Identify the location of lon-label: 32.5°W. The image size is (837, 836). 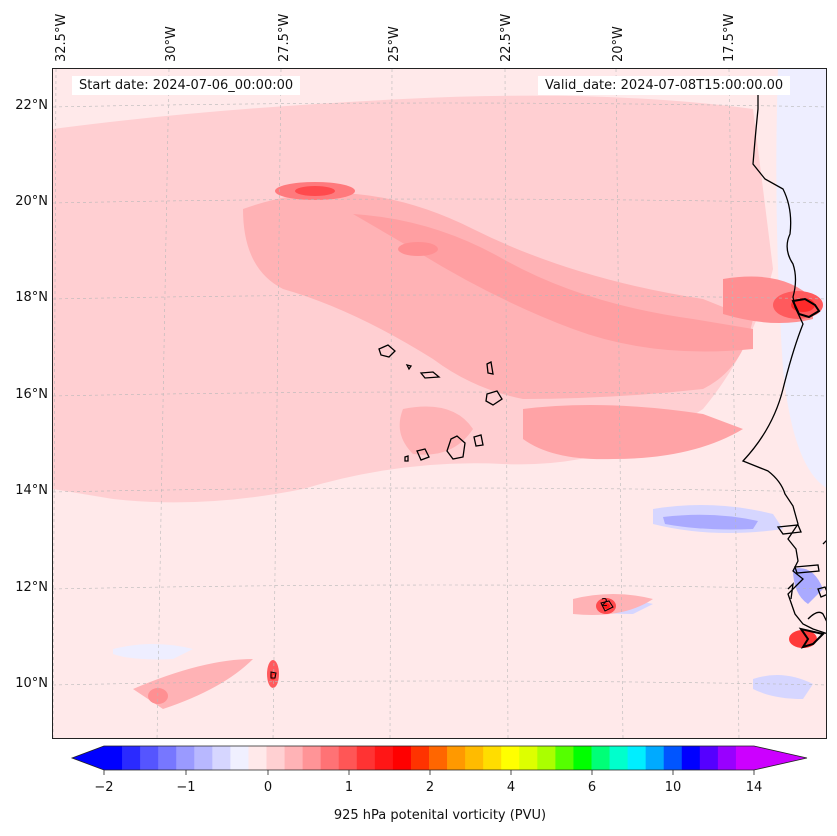
(61, 37).